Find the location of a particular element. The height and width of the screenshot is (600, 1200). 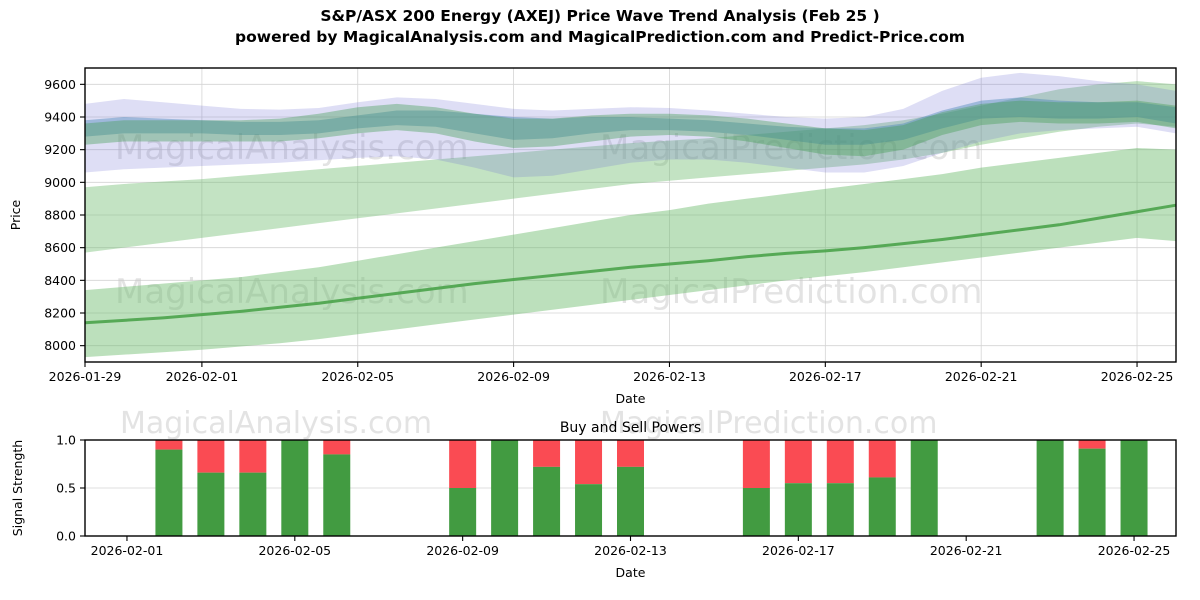

bar-x-tick-label: 2026-02-21 is located at coordinates (966, 550).